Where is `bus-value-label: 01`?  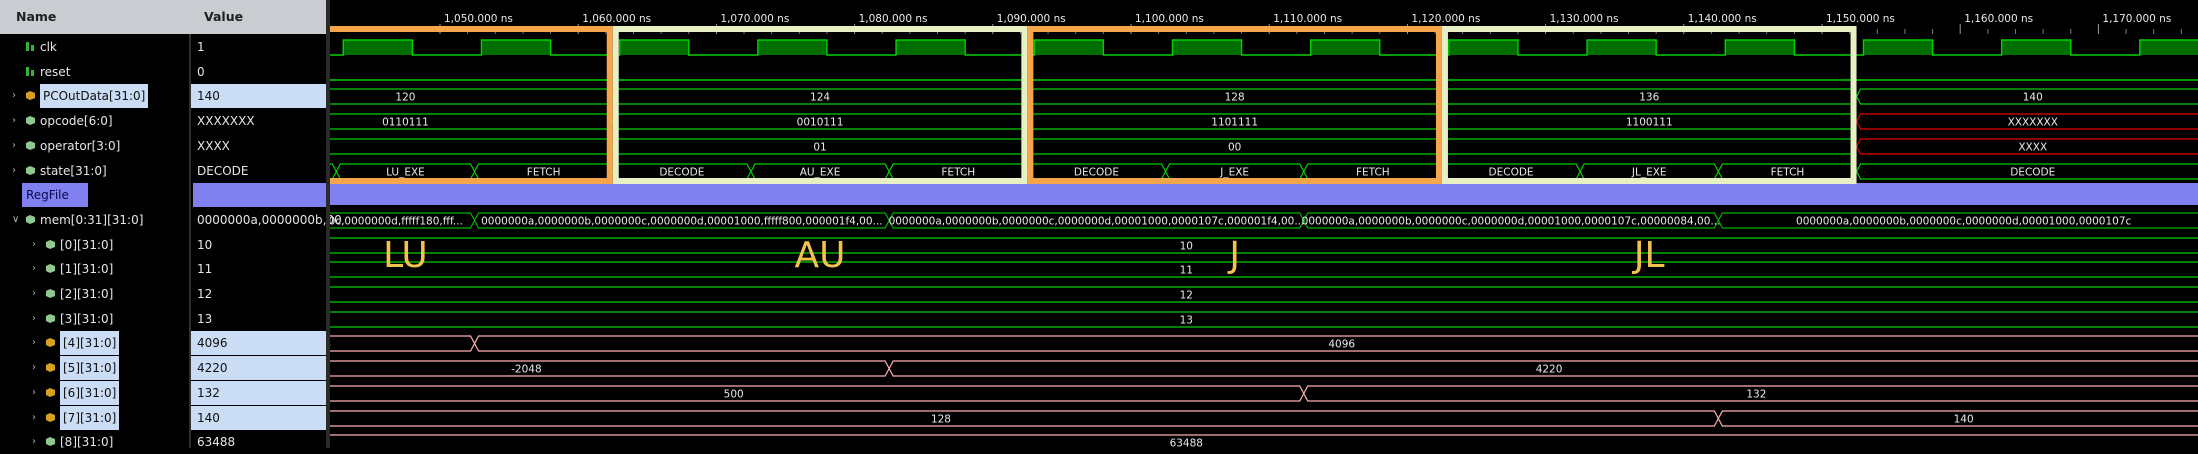 bus-value-label: 01 is located at coordinates (819, 148).